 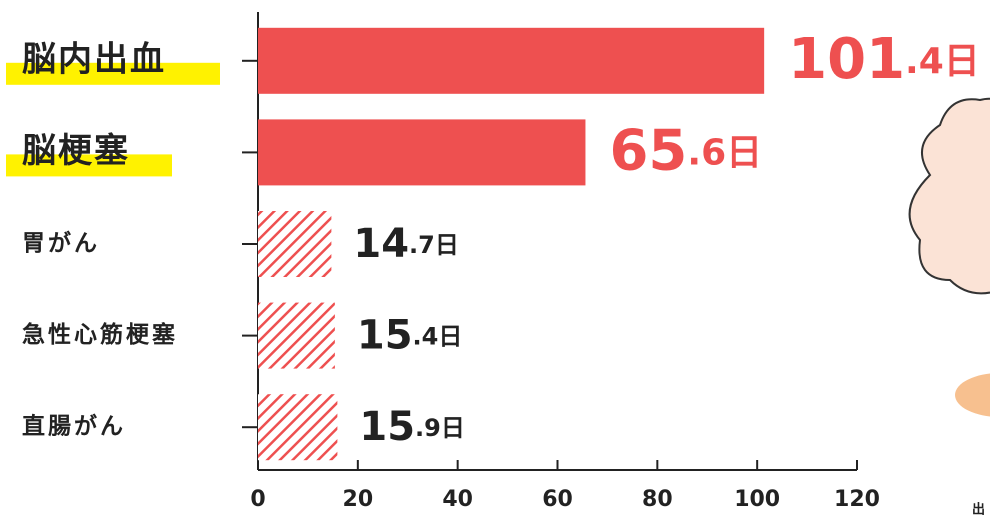 I want to click on y-tick-label: 急性心筋梗塞, so click(x=100, y=334).